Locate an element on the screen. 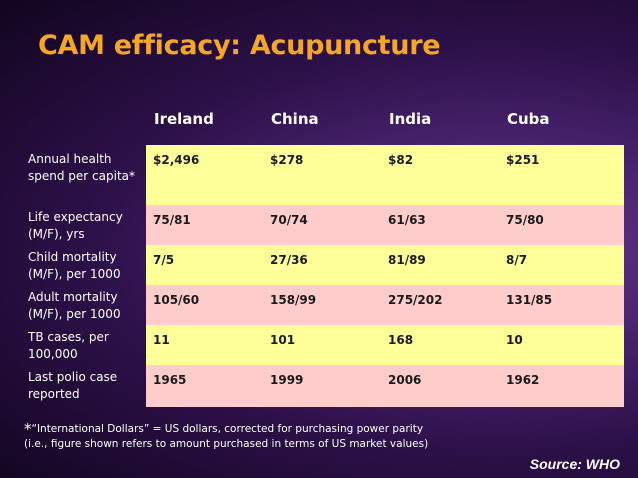  table-row: $2,496 $278 $82 $251 is located at coordinates (385, 175).